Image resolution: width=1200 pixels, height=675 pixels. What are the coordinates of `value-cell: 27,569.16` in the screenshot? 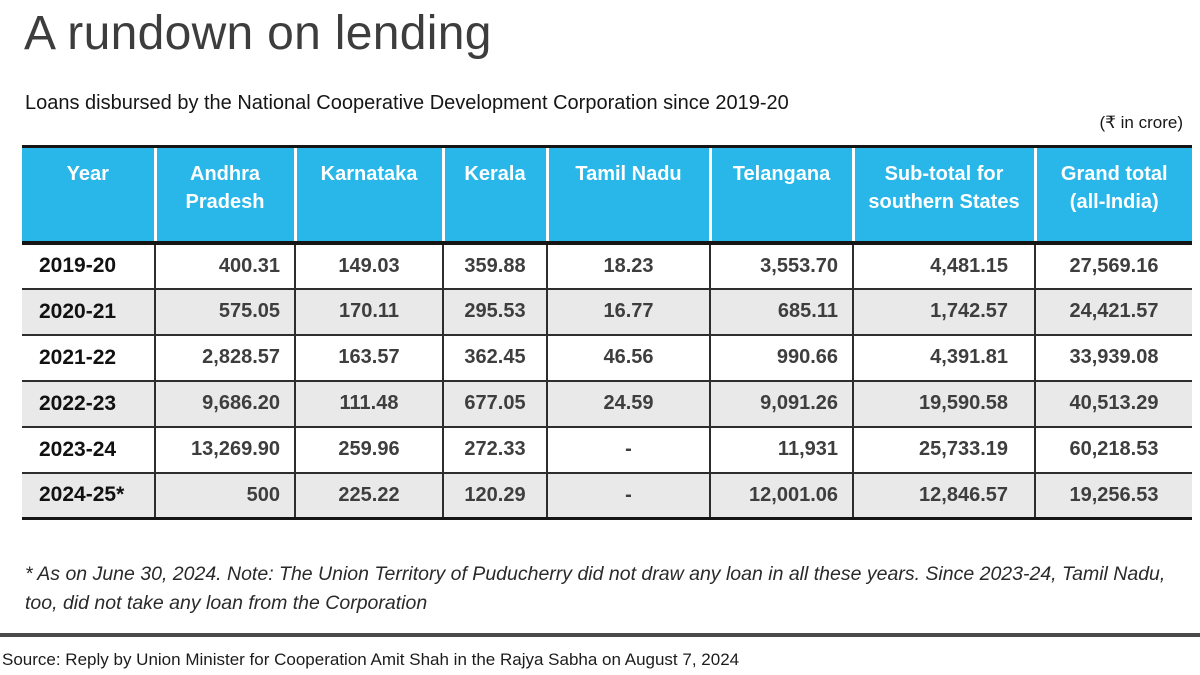 It's located at (1113, 265).